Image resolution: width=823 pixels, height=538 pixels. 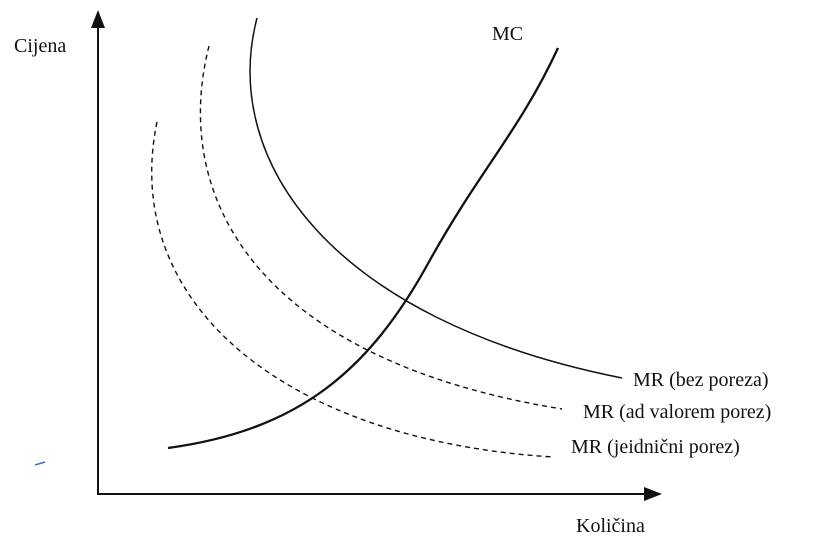 What do you see at coordinates (610, 526) in the screenshot?
I see `x-axis-label: Količina` at bounding box center [610, 526].